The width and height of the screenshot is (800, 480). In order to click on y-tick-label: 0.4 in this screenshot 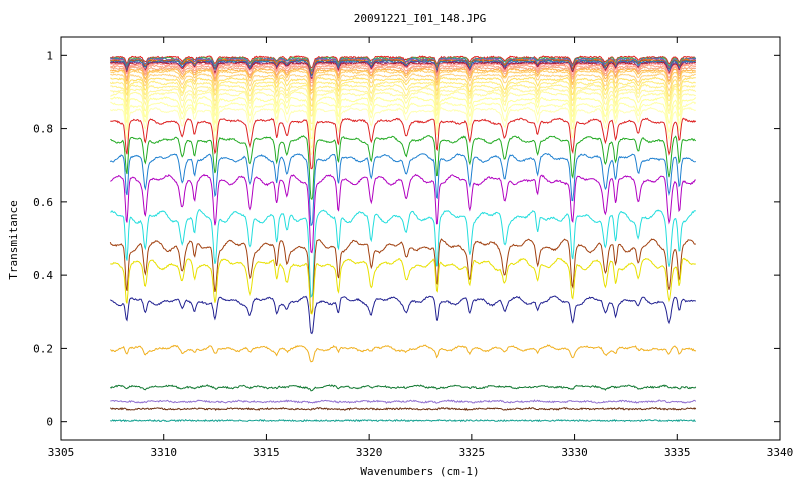, I will do `click(43, 275)`.